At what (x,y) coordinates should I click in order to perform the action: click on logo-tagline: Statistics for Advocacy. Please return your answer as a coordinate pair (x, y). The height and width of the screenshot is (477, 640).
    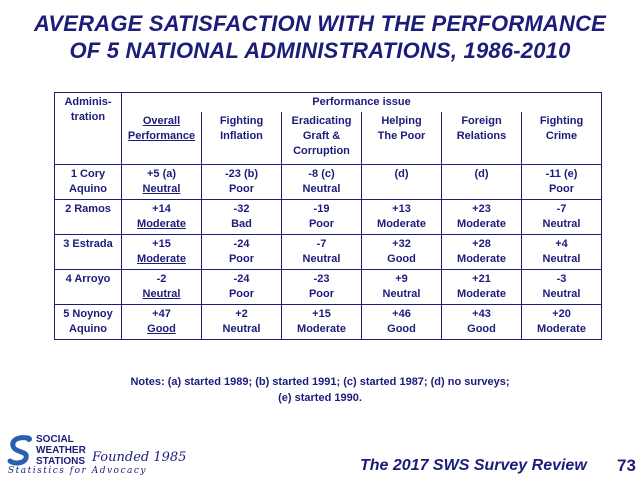
    Looking at the image, I should click on (77, 471).